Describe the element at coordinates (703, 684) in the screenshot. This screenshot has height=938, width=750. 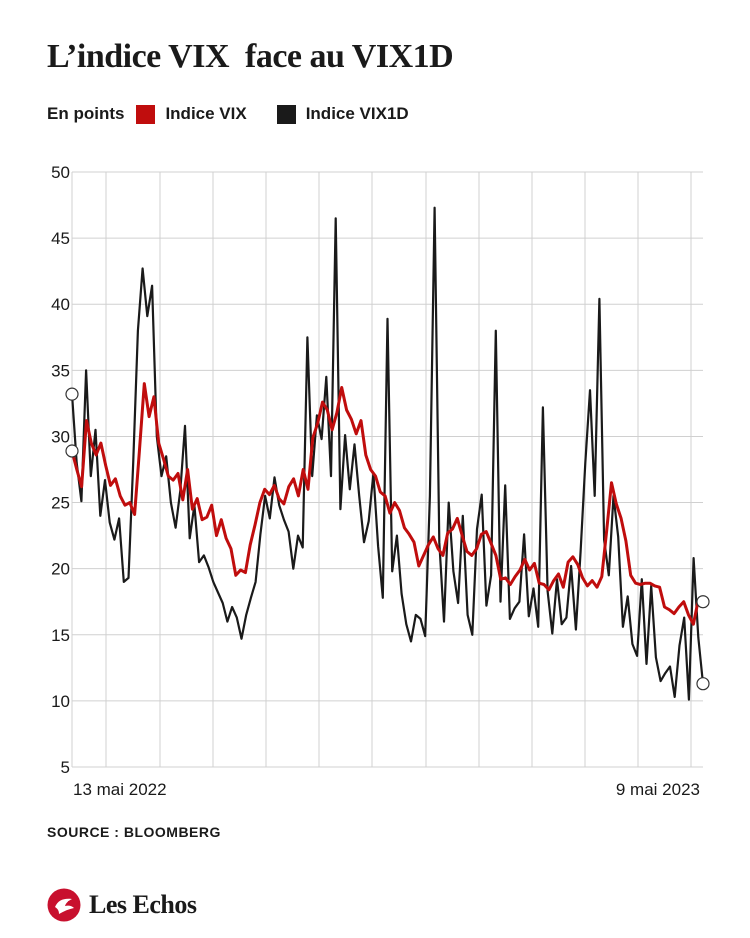
I see `end-marker-vix1d` at that location.